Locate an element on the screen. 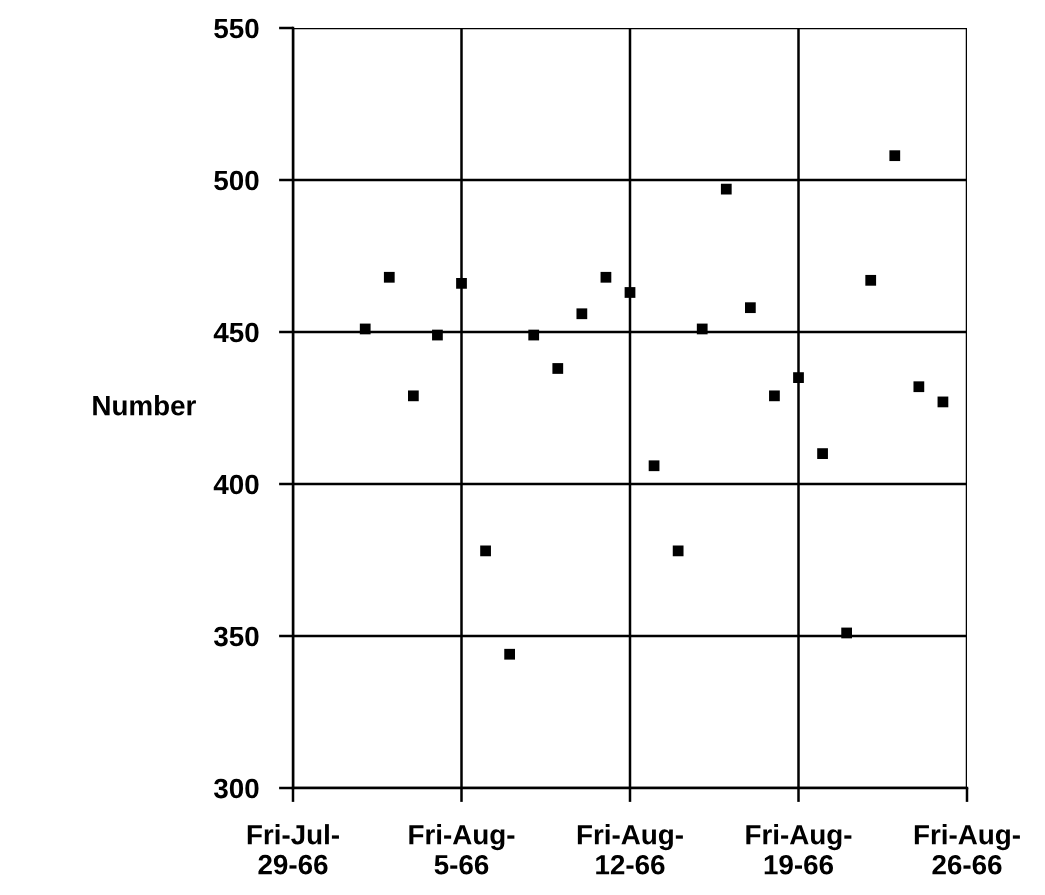 The image size is (1045, 895). y-axis-title: Number is located at coordinates (144, 405).